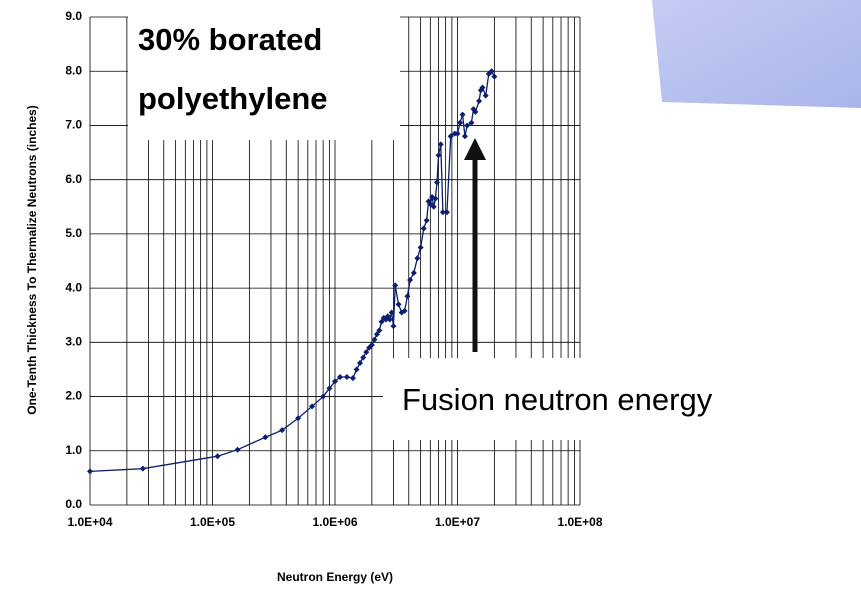  I want to click on x-axis-label: Neutron Energy (eV), so click(335, 577).